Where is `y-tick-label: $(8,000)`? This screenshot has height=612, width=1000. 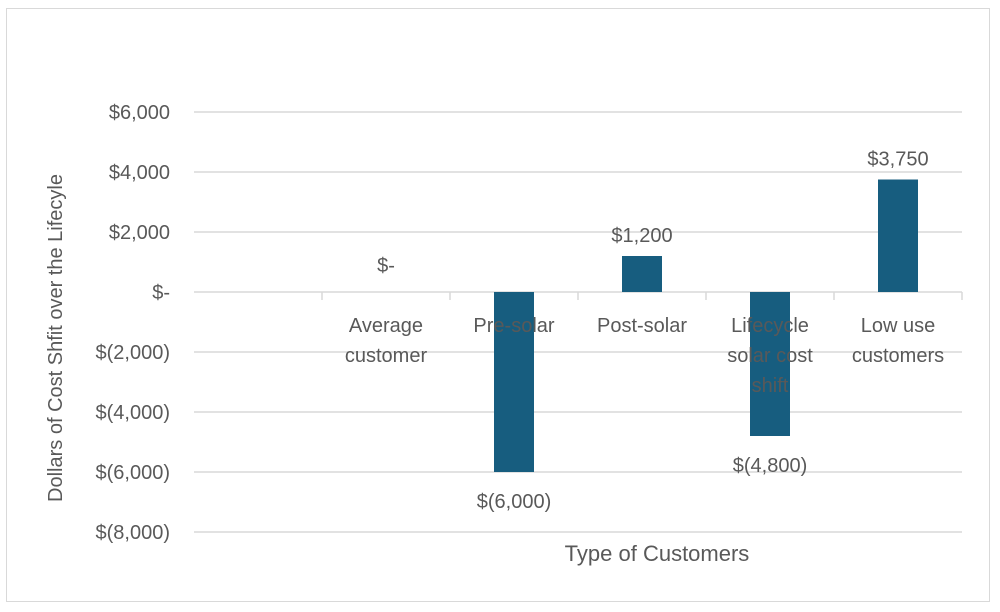
y-tick-label: $(8,000) is located at coordinates (133, 533).